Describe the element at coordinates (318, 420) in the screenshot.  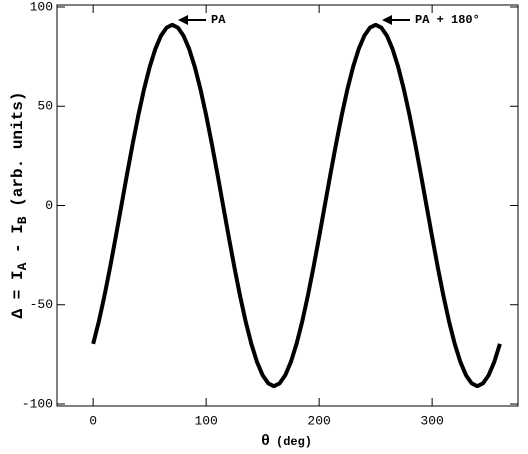
I see `x-tick-label: 200` at that location.